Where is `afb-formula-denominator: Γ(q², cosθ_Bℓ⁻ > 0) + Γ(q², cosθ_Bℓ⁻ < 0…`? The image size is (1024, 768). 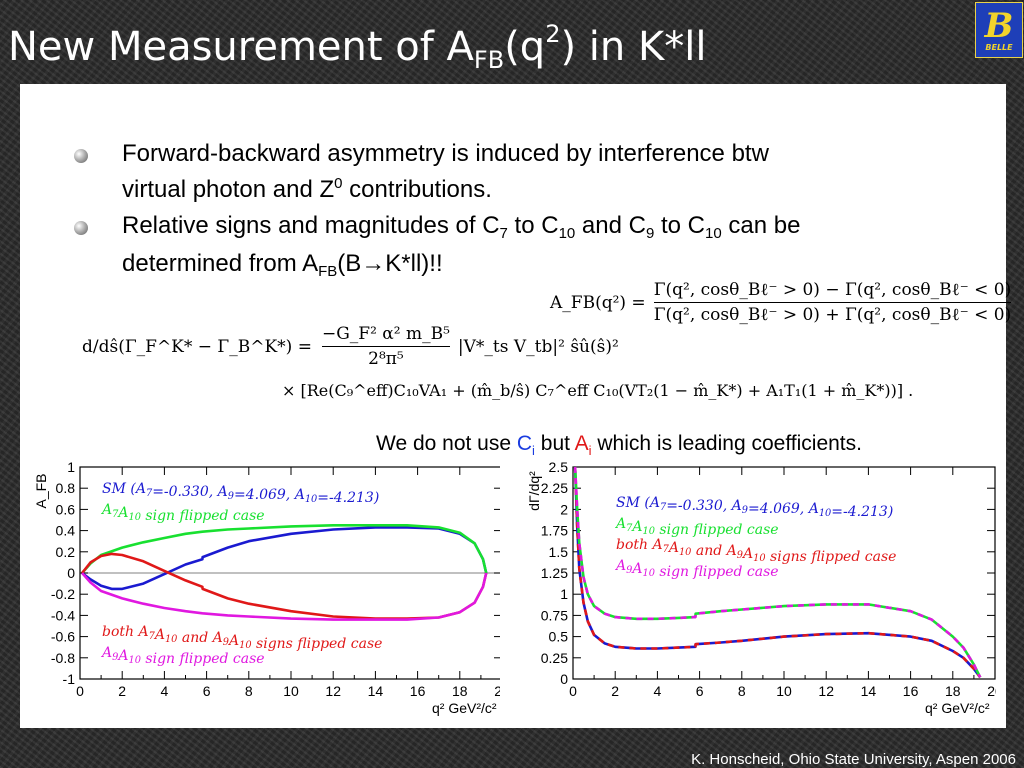
afb-formula-denominator: Γ(q², cosθ_Bℓ⁻ > 0) + Γ(q², cosθ_Bℓ⁻ < 0… is located at coordinates (832, 315).